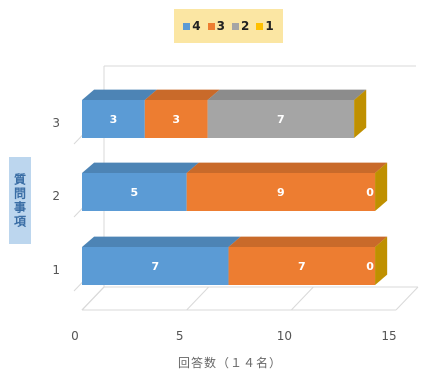 The image size is (422, 378). Describe the element at coordinates (220, 26) in the screenshot. I see `legend-label: 3` at that location.